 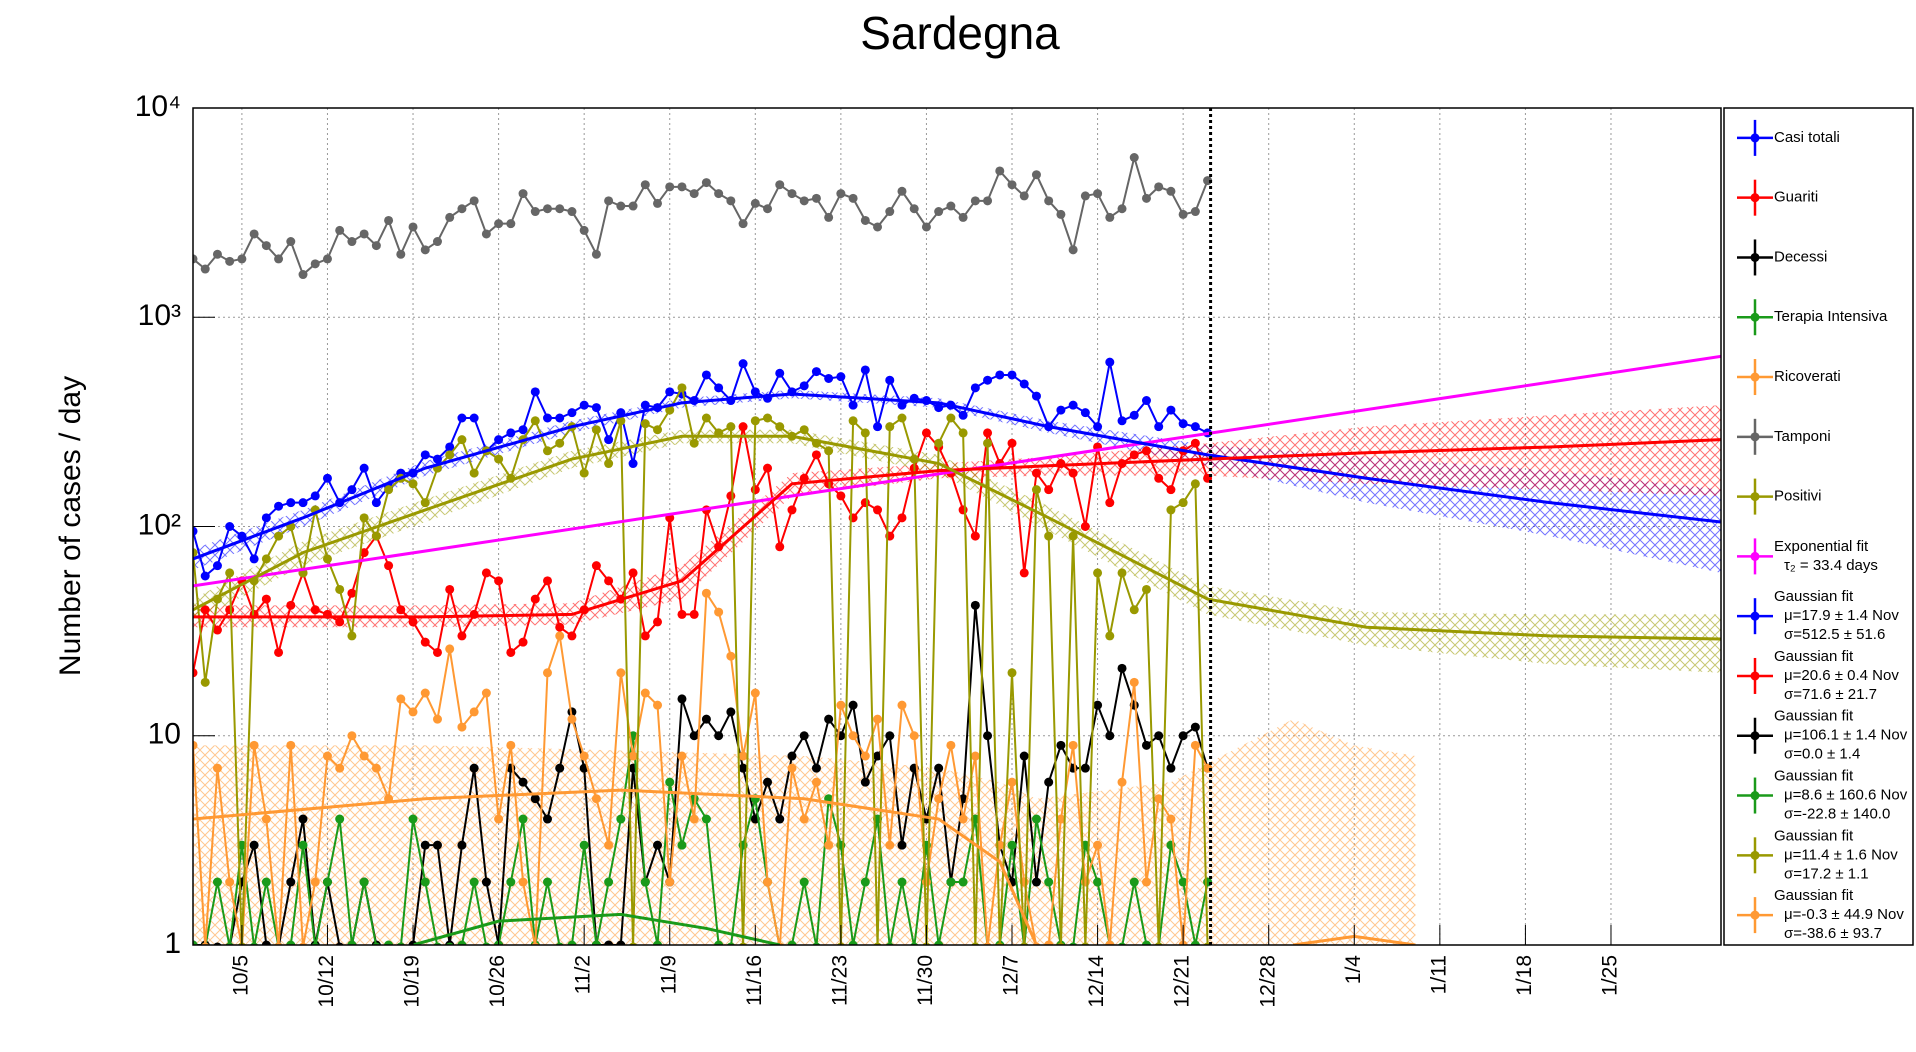 I want to click on chart-title: Sardegna, so click(x=960, y=33).